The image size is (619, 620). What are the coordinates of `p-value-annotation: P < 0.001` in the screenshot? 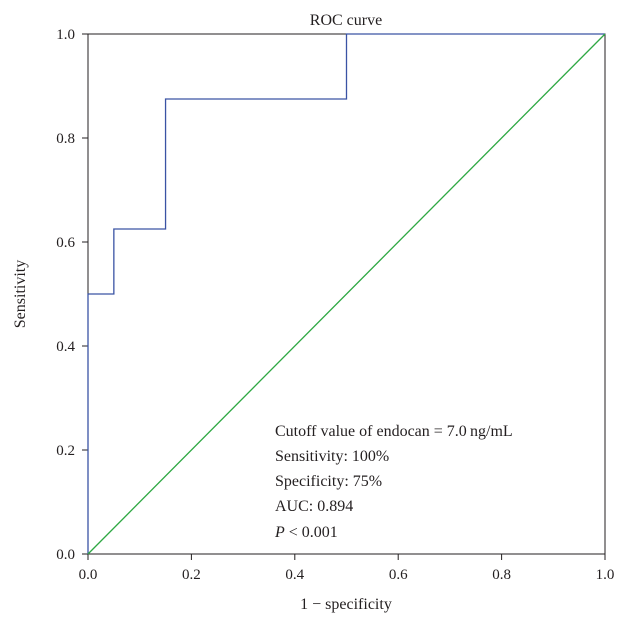 It's located at (306, 532).